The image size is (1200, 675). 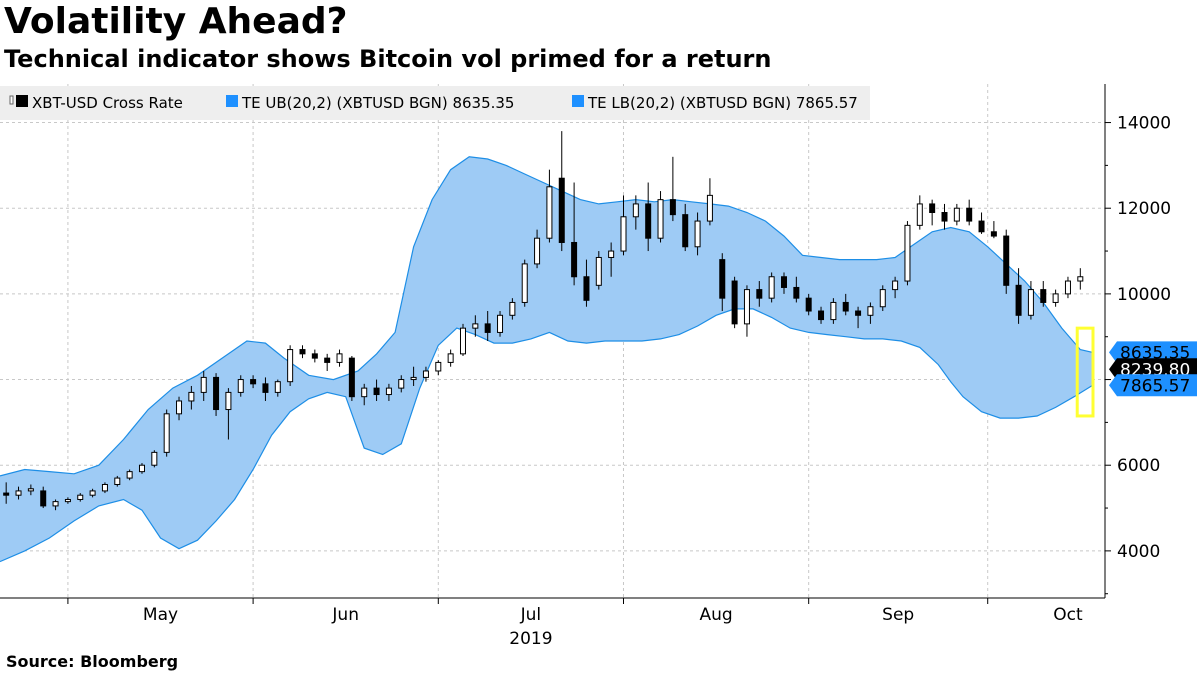 I want to click on y-tick-label: 12000, so click(x=1144, y=209).